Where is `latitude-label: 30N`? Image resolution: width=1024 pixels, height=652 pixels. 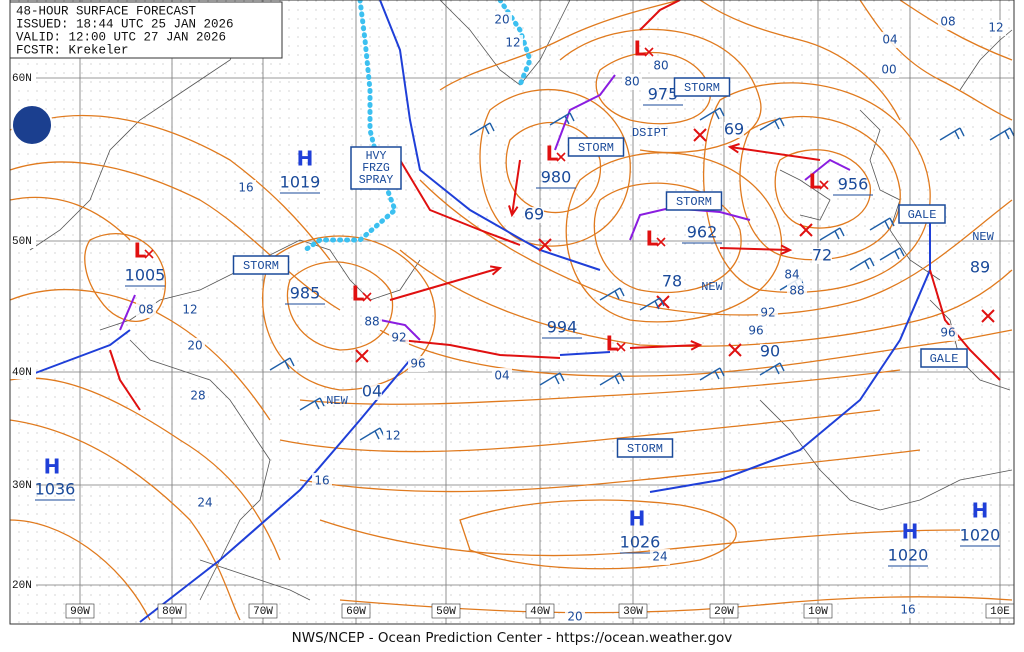 latitude-label: 30N is located at coordinates (22, 486).